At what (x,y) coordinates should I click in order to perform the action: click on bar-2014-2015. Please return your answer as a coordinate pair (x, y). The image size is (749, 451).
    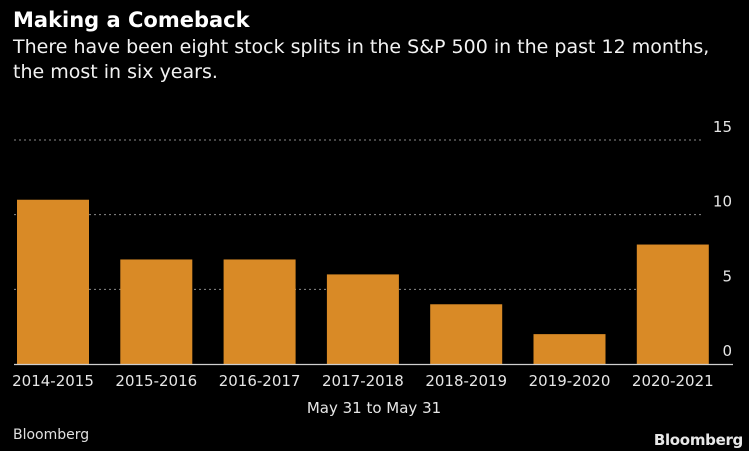
    Looking at the image, I should click on (53, 281).